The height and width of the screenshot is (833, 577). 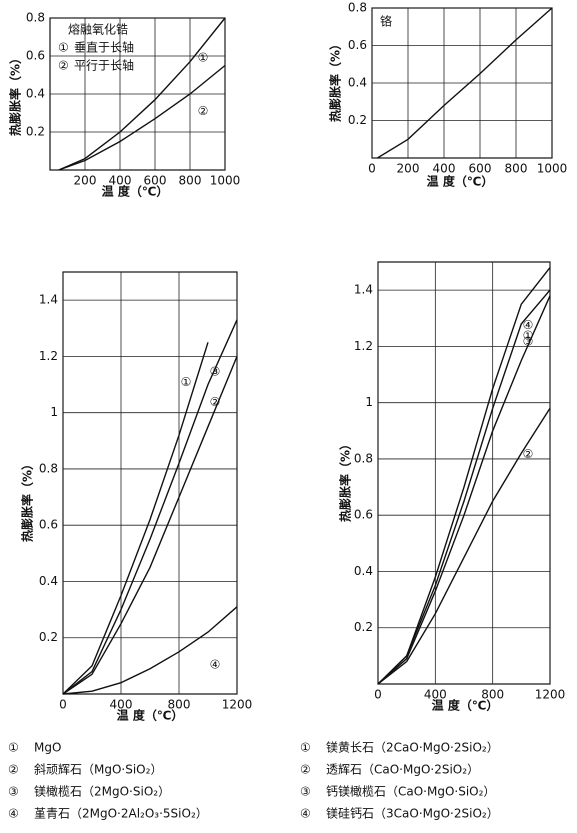 I want to click on legend-label: 平行于长轴, so click(x=104, y=65).